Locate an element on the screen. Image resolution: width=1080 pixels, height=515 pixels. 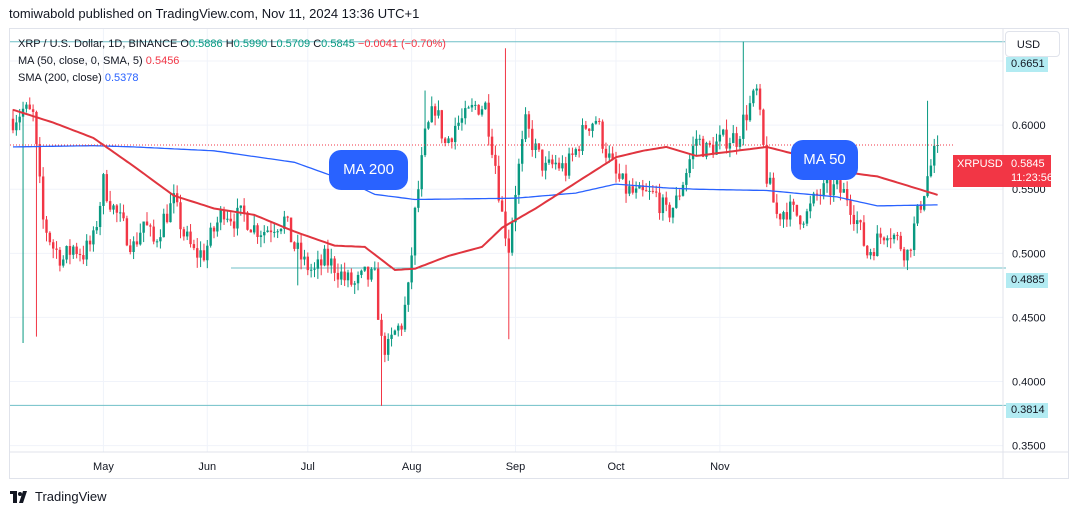
legend-close-label: C is located at coordinates (317, 44).